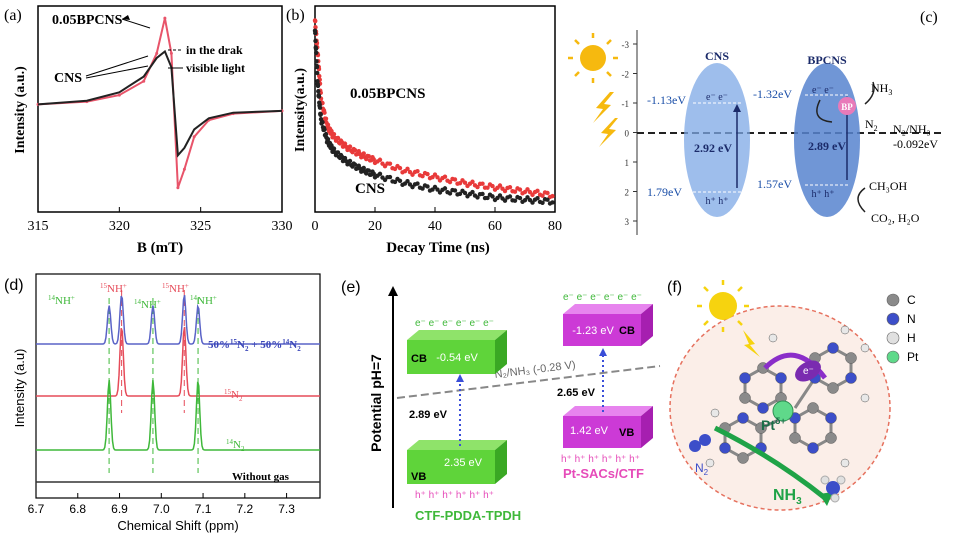  I want to click on right-gap: 2.65 eV, so click(576, 393).